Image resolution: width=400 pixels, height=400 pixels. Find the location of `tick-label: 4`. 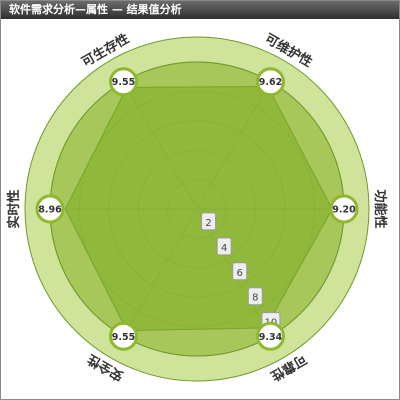

tick-label: 4 is located at coordinates (224, 248).